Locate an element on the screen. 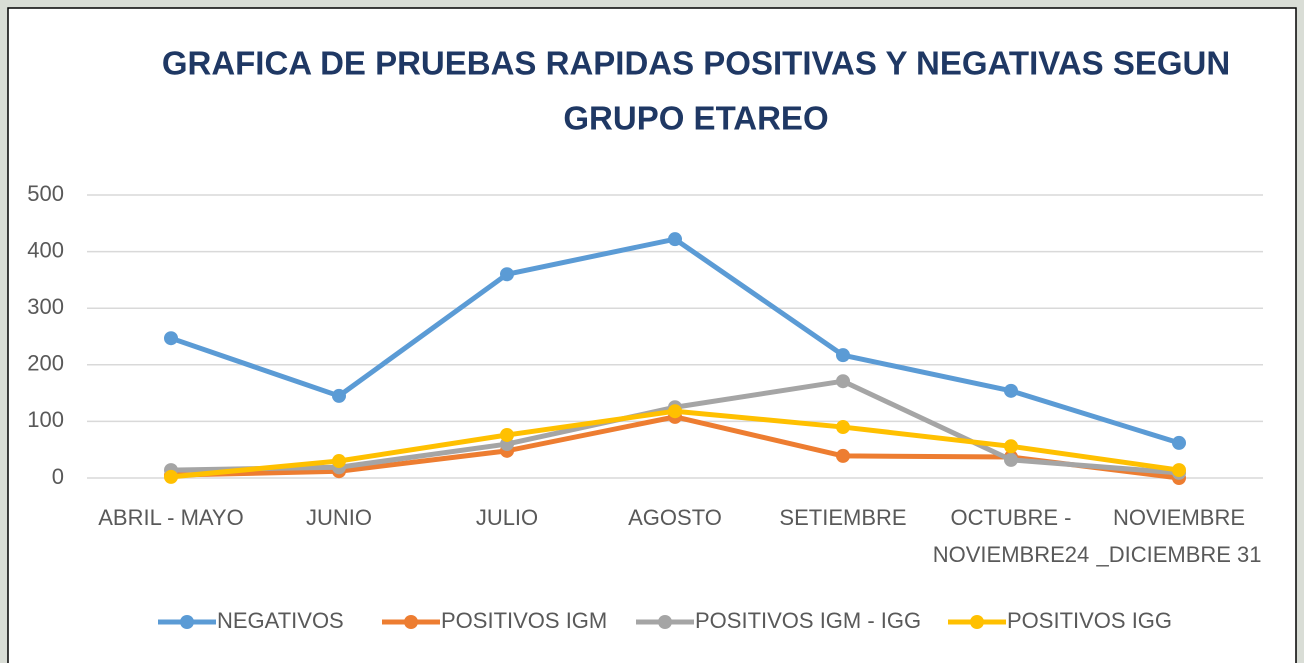  x-tick-label: JULIO is located at coordinates (507, 517).